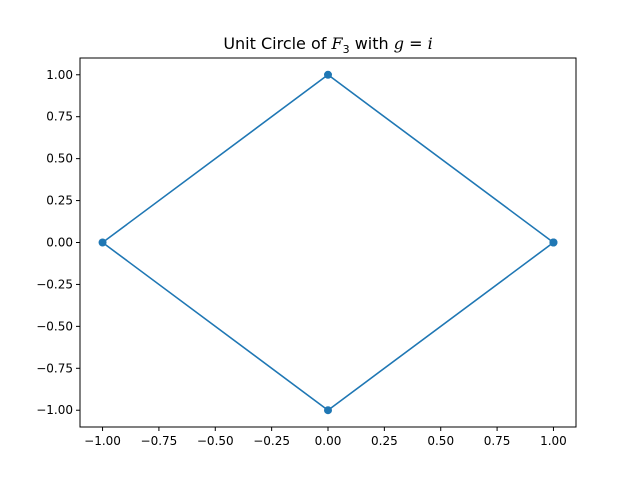 This screenshot has height=480, width=640. What do you see at coordinates (159, 441) in the screenshot?
I see `x-tick-label: −0.75` at bounding box center [159, 441].